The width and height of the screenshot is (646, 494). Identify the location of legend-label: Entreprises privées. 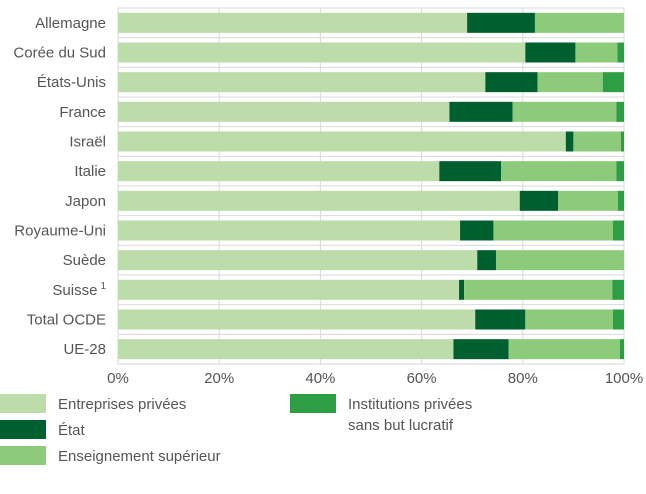
(122, 404).